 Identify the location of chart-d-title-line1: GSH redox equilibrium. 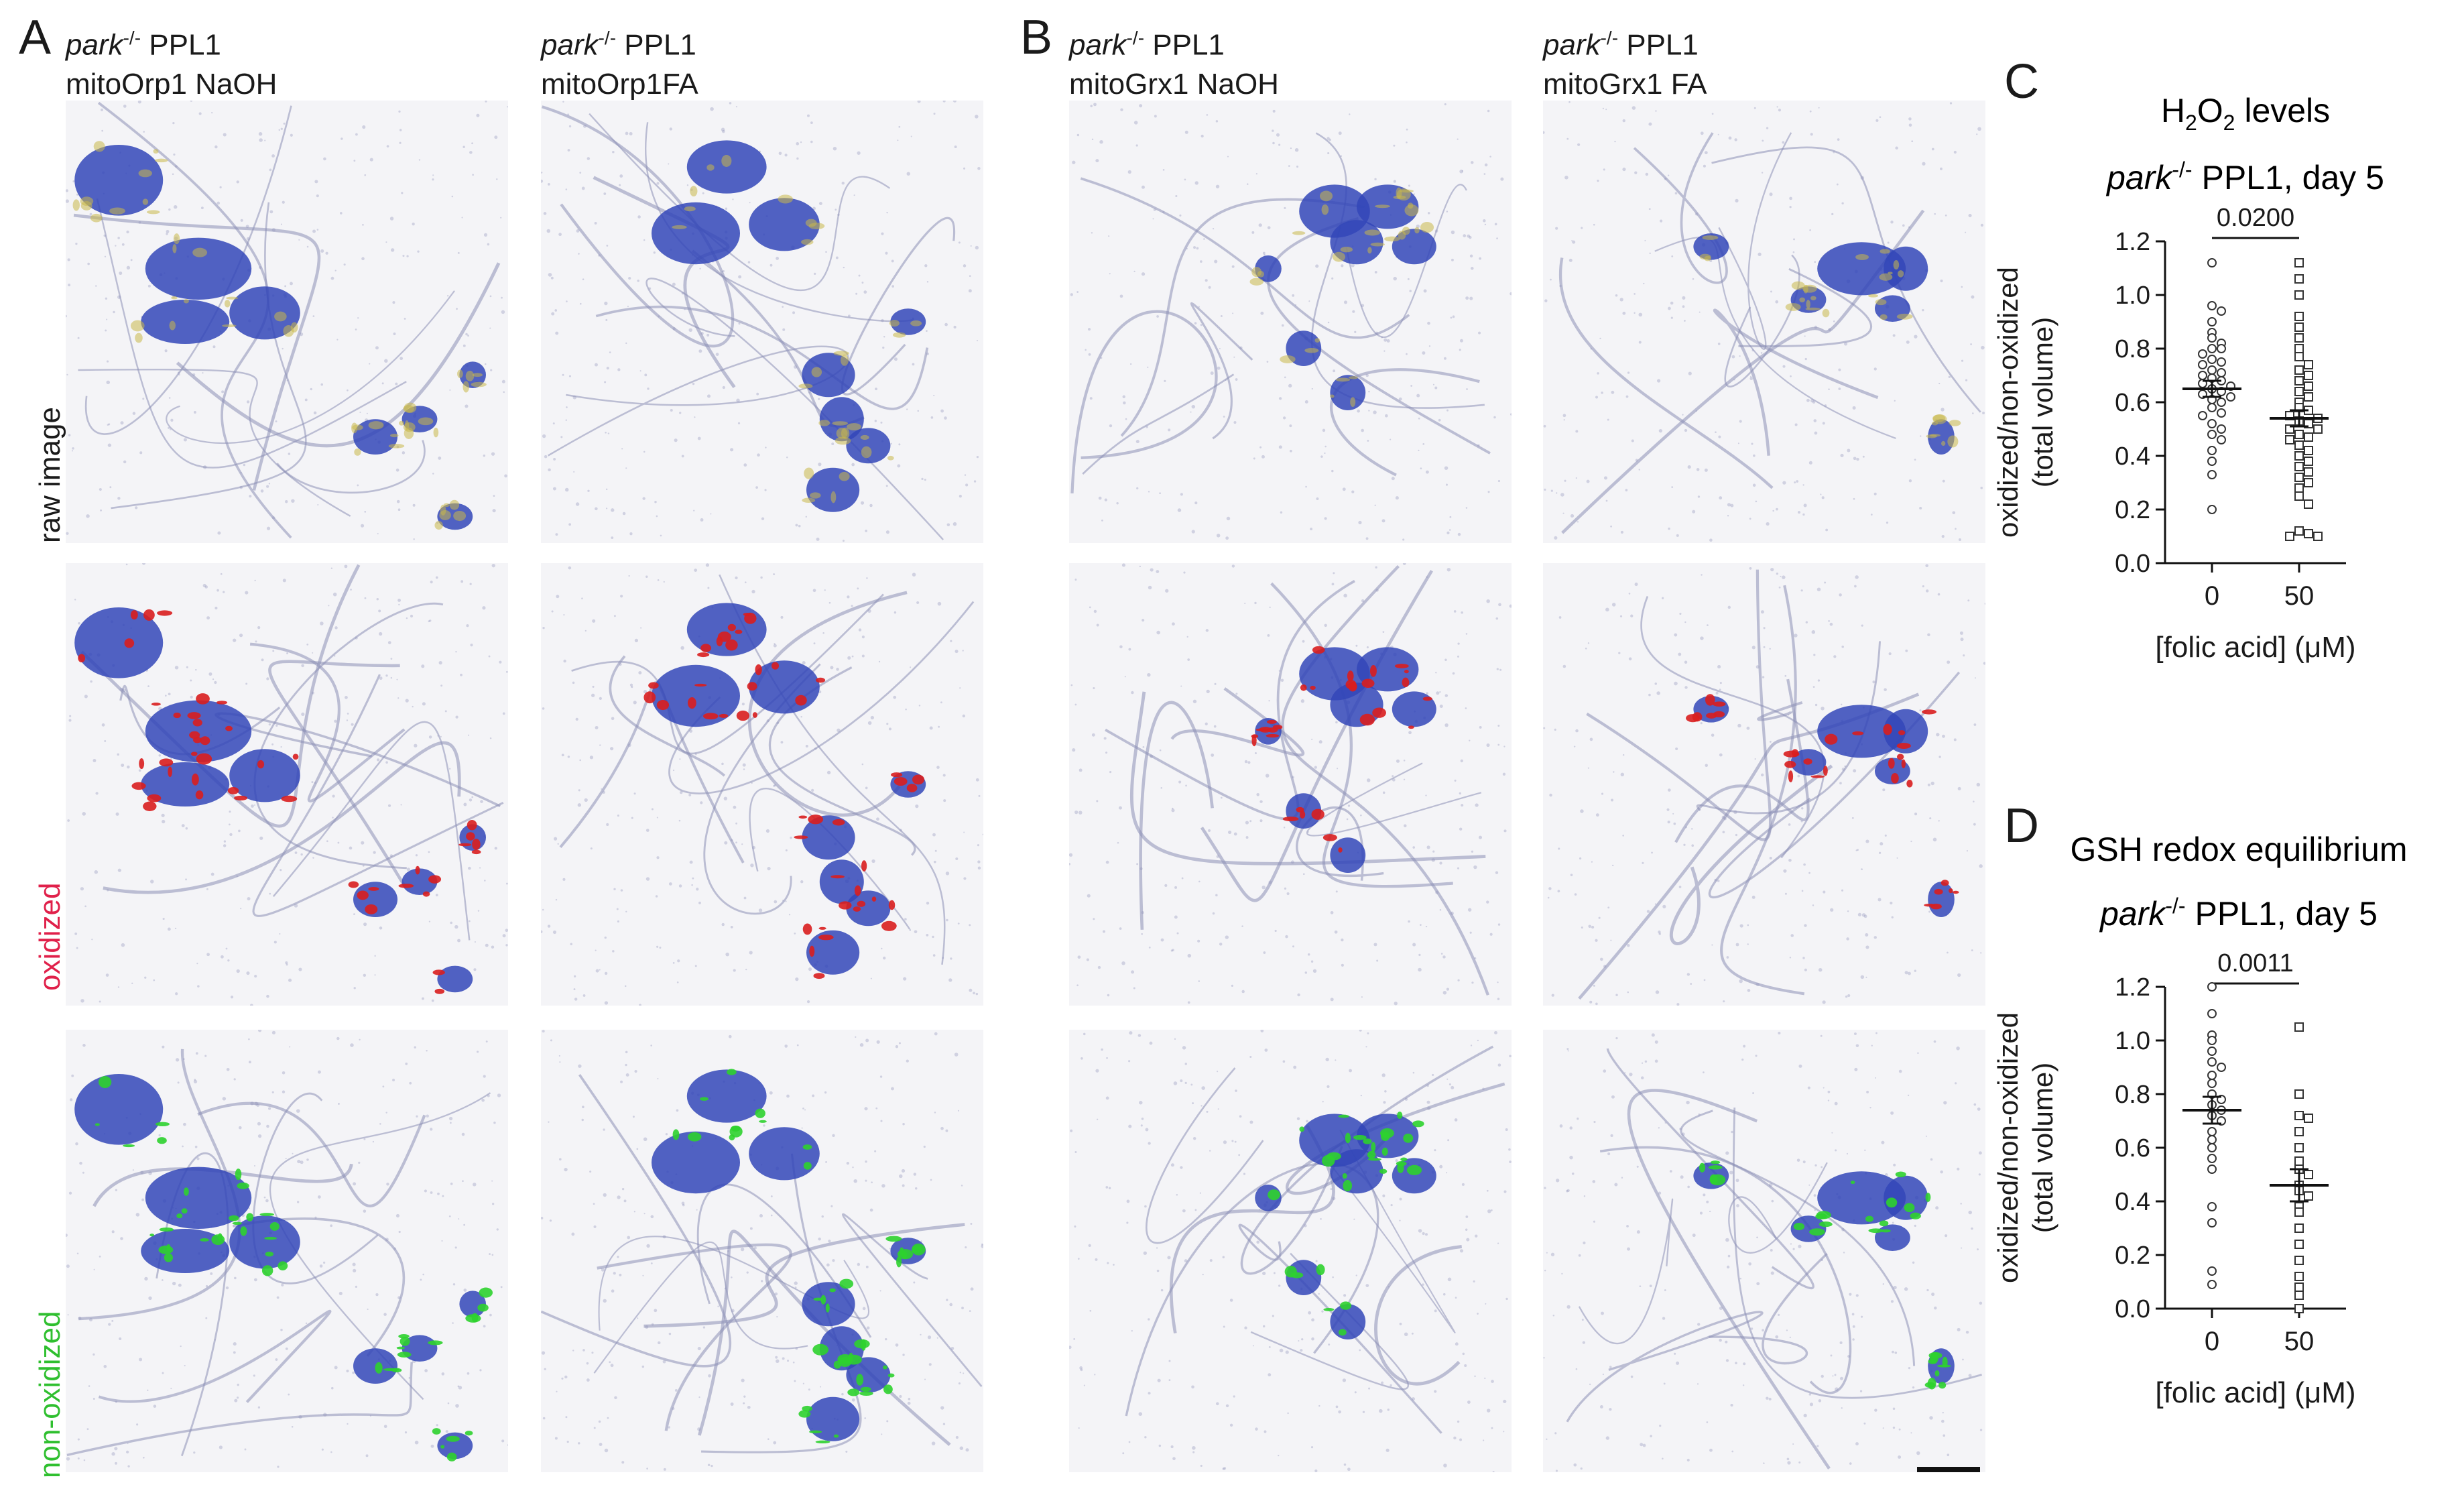
(2239, 849).